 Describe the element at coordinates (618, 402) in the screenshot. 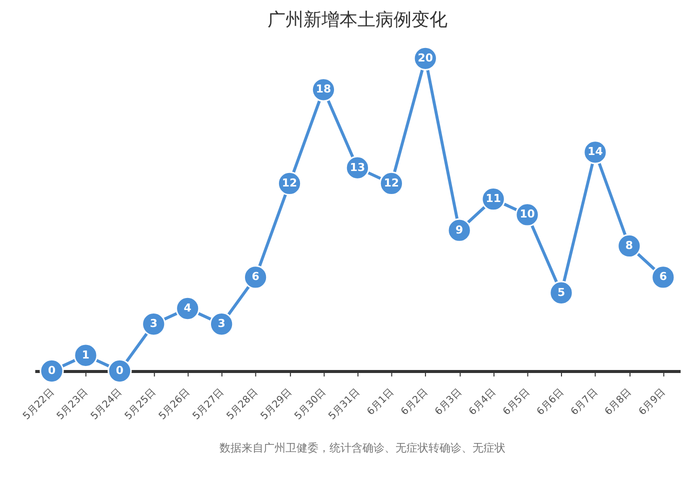

I see `x-tick-label: 6月8日` at that location.